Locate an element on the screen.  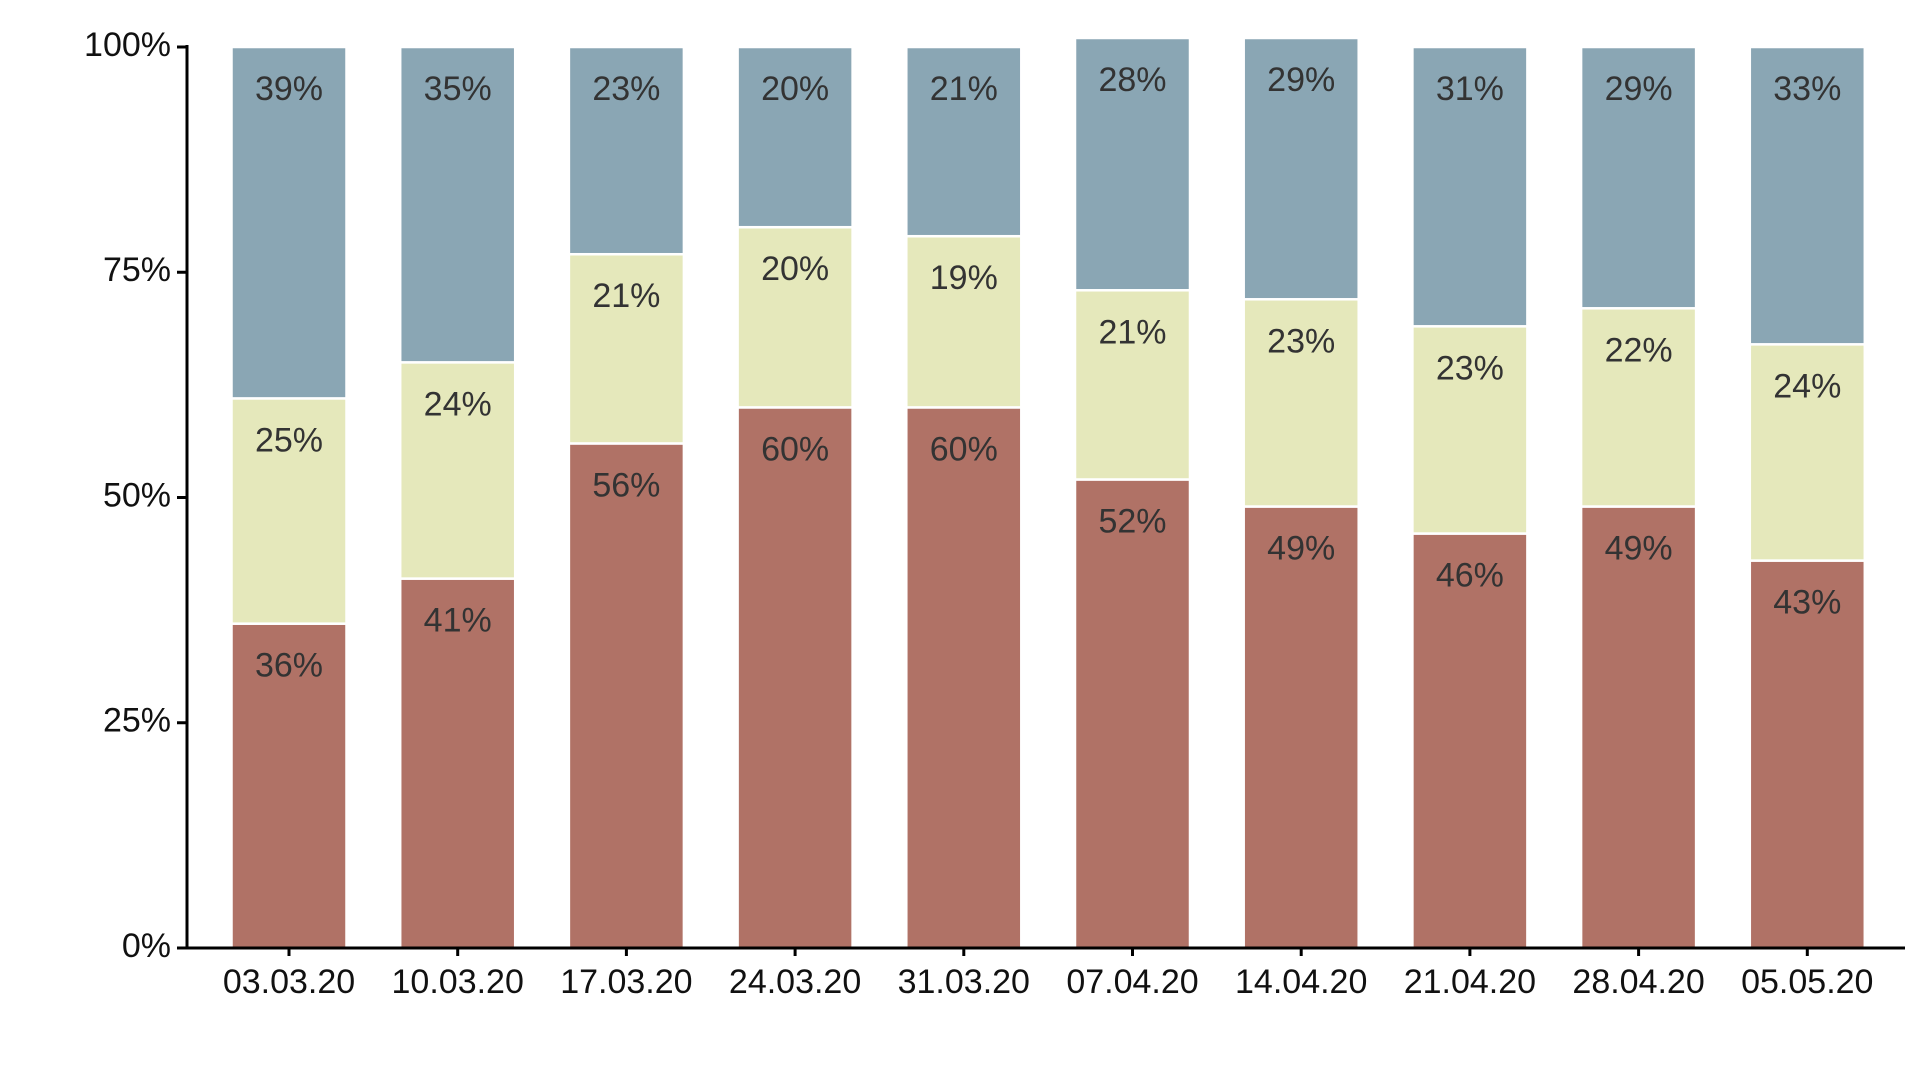
value-label: 56% is located at coordinates (626, 485).